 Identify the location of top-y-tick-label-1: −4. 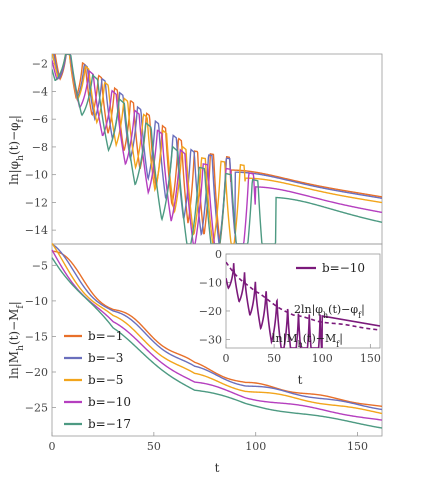
(40, 91).